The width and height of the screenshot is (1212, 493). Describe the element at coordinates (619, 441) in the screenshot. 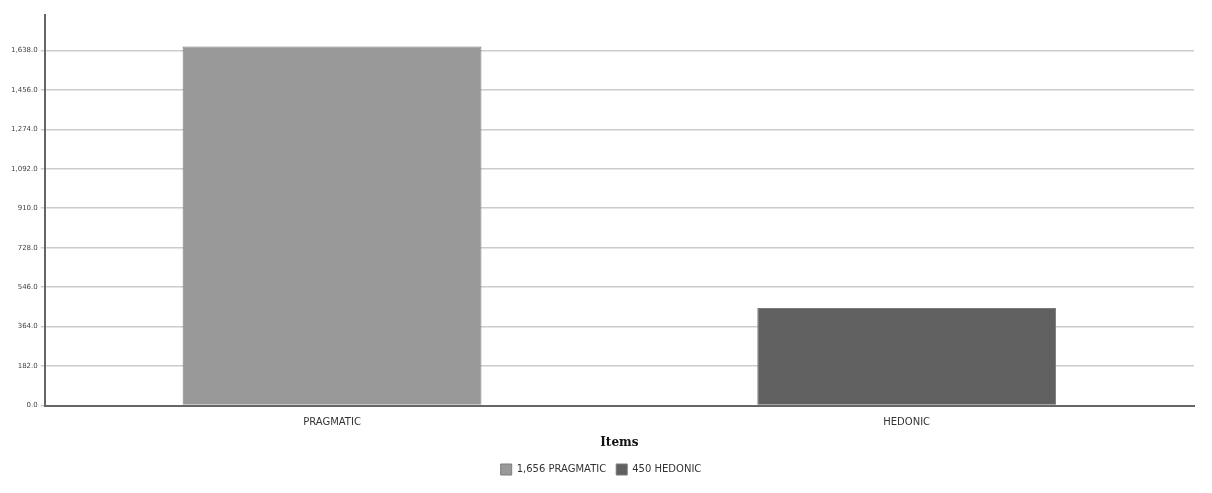

I see `x-axis-title: Items` at that location.